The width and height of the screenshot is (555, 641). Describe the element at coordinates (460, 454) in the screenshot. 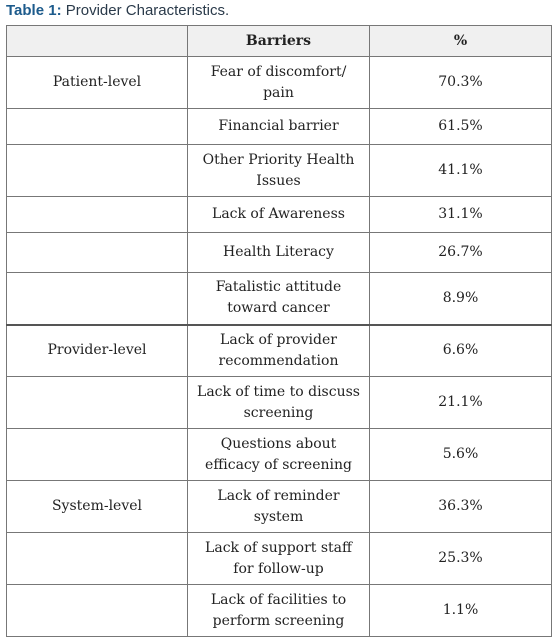

I see `percent-cell: 5.6%` at that location.